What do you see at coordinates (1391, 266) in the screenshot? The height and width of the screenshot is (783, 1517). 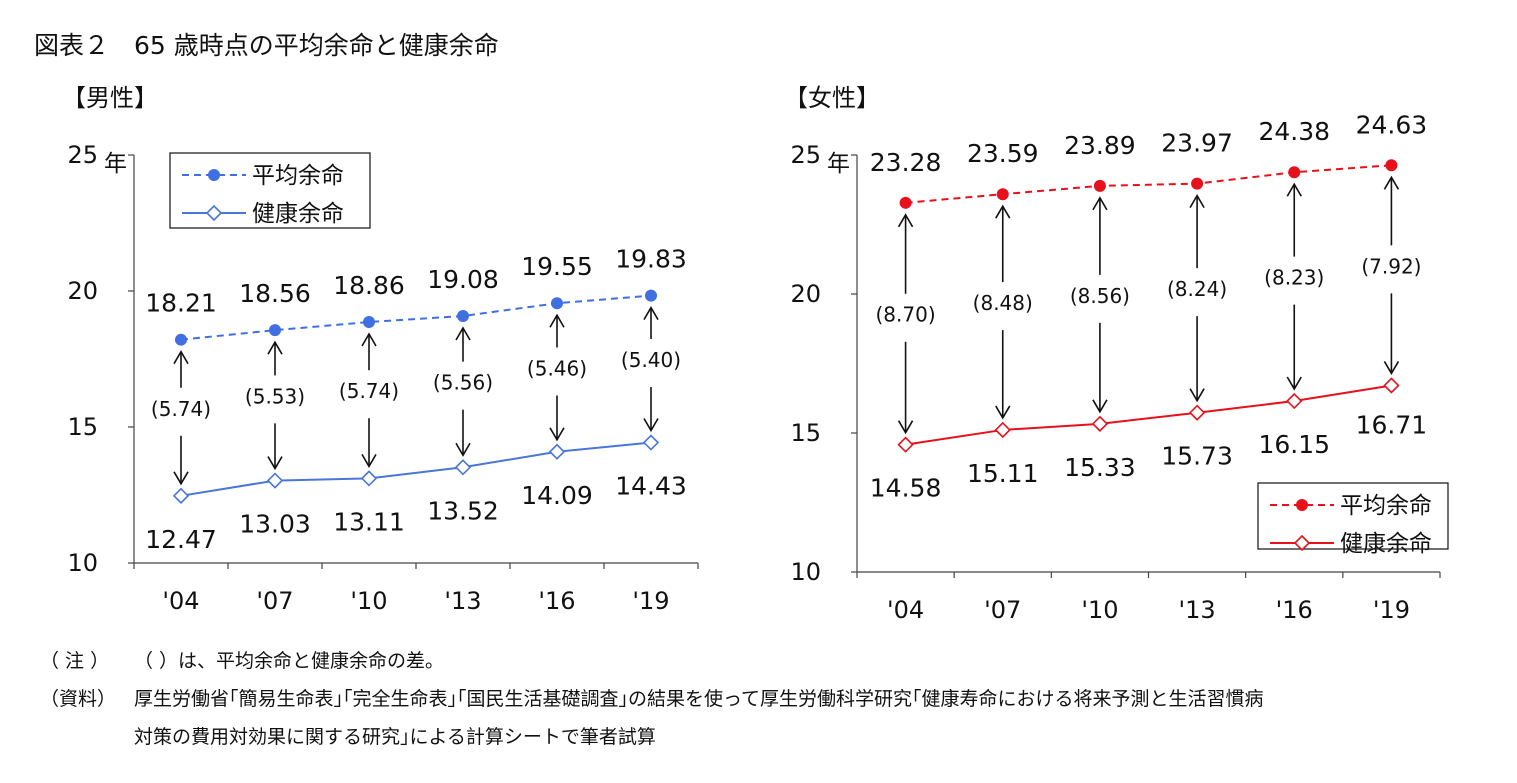 I see `difference-label: (7.92)` at bounding box center [1391, 266].